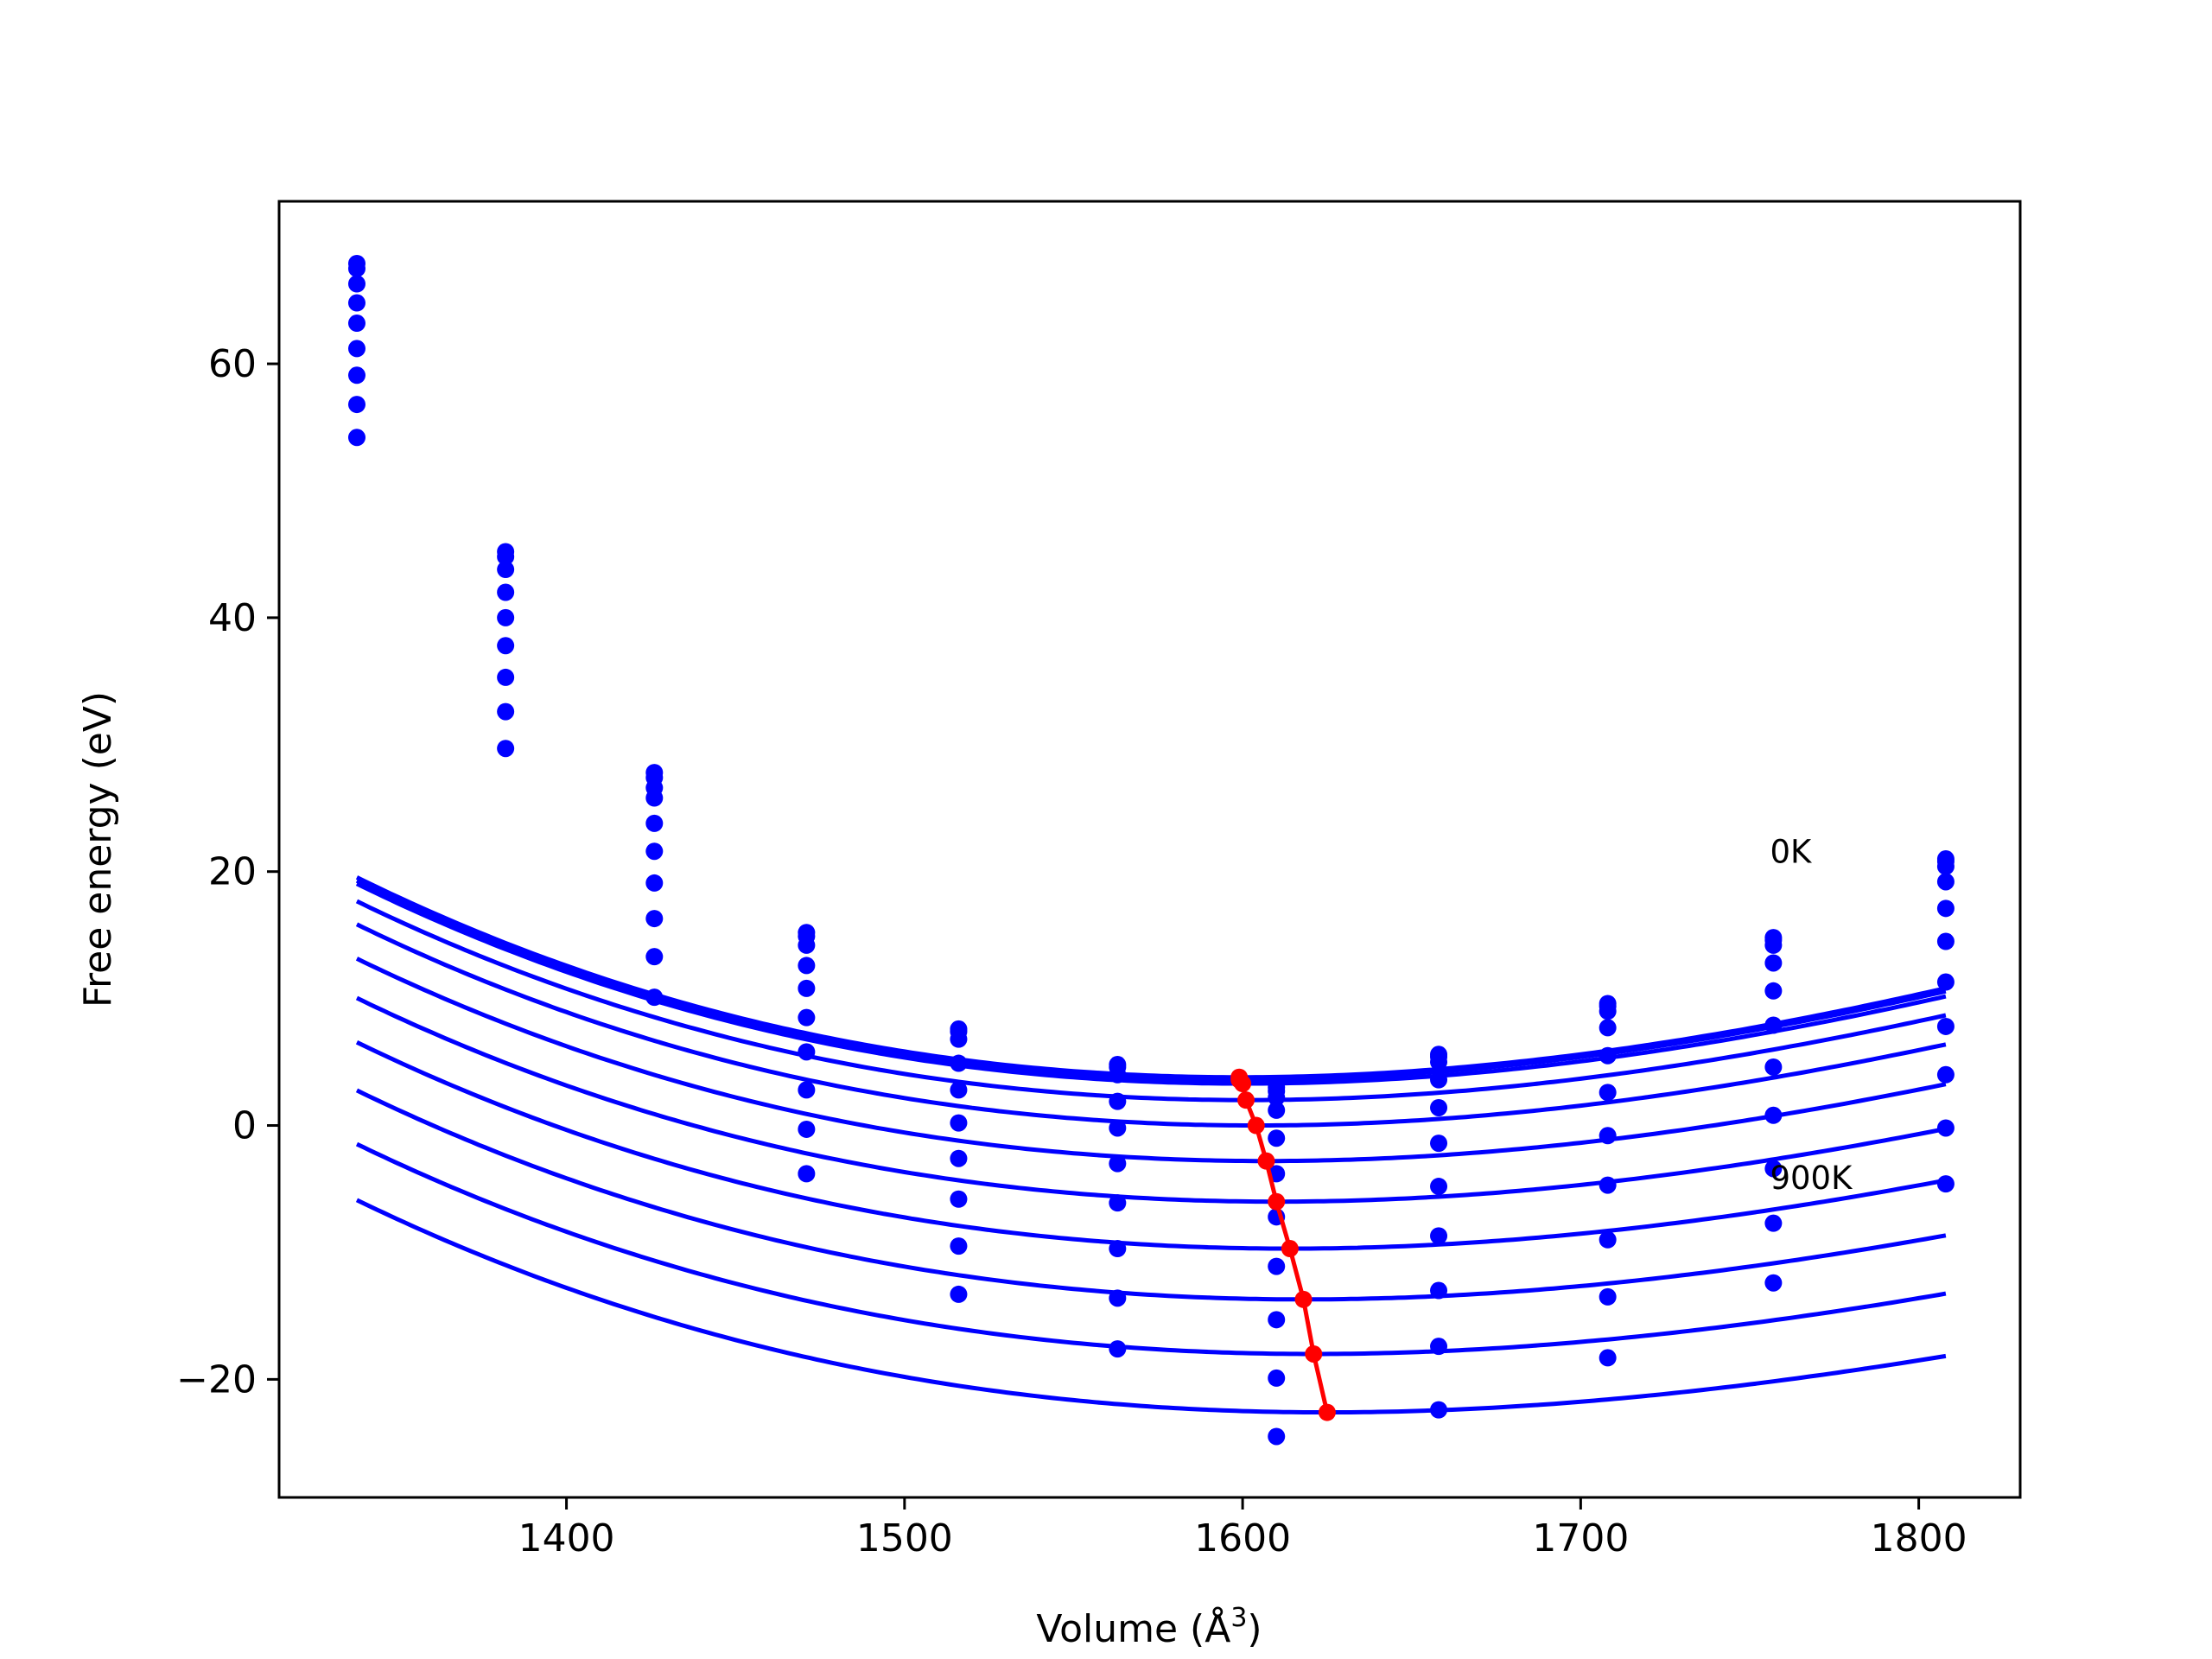 This screenshot has width=2212, height=1659. Describe the element at coordinates (232, 872) in the screenshot. I see `y-tick-label-2: 20` at that location.